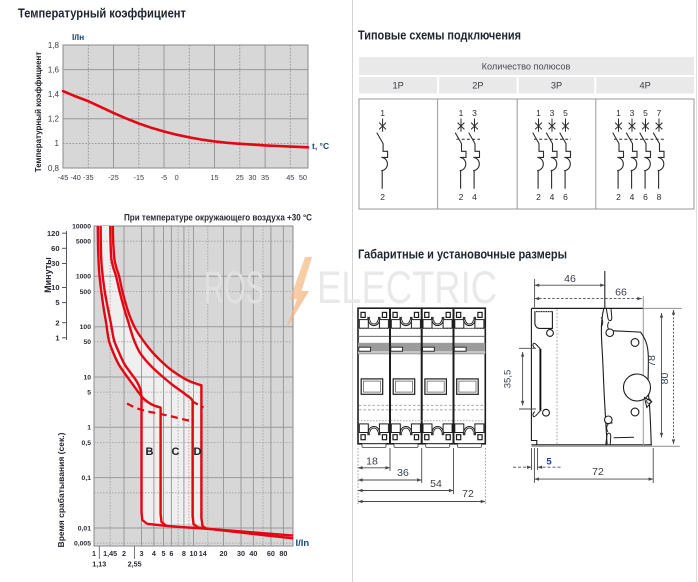 This screenshot has height=582, width=698. I want to click on svg-text:Габаритные и установочные разм: Габаритные и установочные размеры, so click(462, 255).